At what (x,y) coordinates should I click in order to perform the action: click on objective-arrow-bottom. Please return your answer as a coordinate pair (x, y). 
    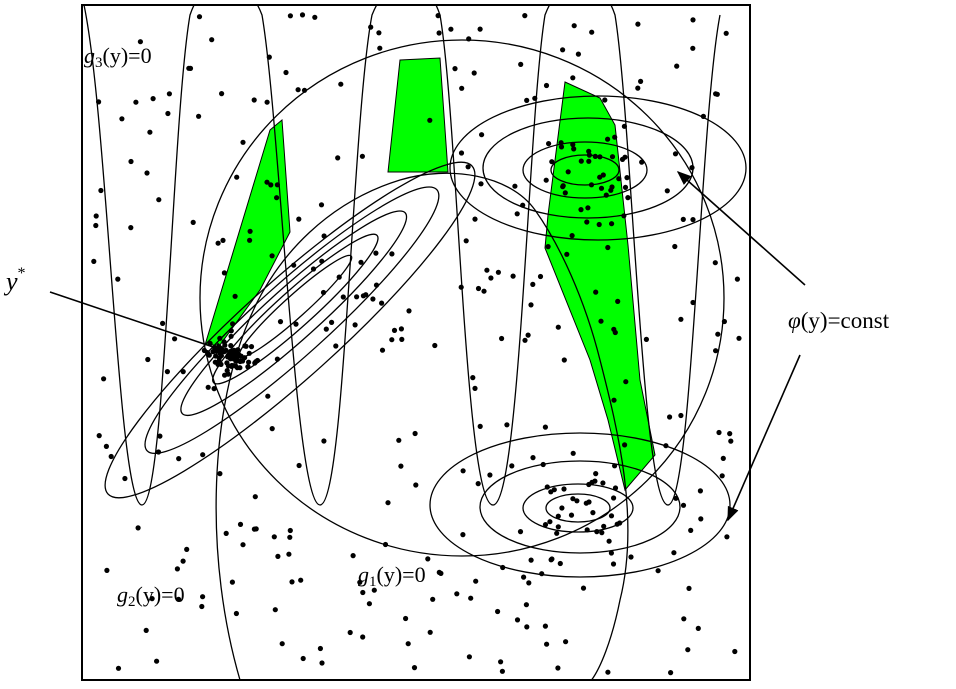
    Looking at the image, I should click on (764, 438).